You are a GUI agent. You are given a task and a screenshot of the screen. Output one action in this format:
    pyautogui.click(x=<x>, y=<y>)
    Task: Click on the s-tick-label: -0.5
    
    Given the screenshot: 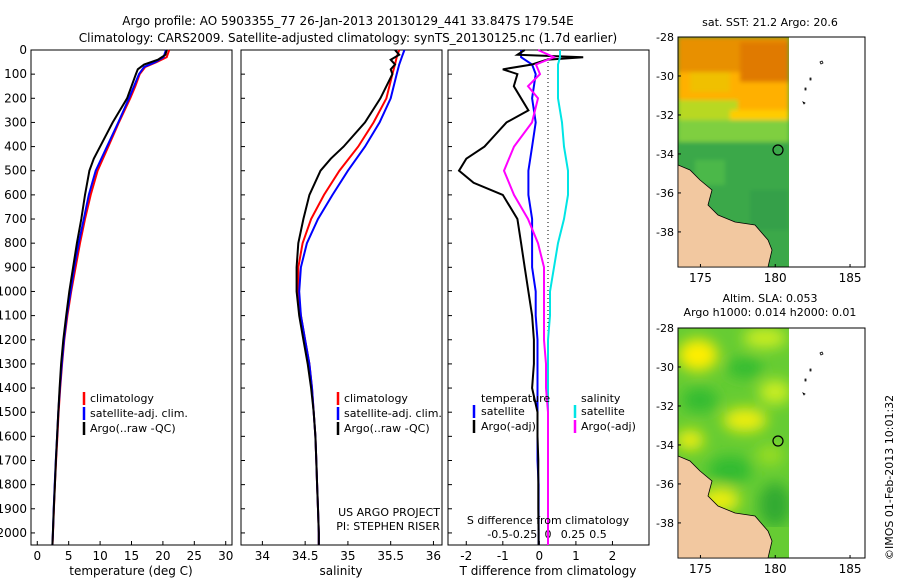 What is the action you would take?
    pyautogui.click(x=497, y=534)
    